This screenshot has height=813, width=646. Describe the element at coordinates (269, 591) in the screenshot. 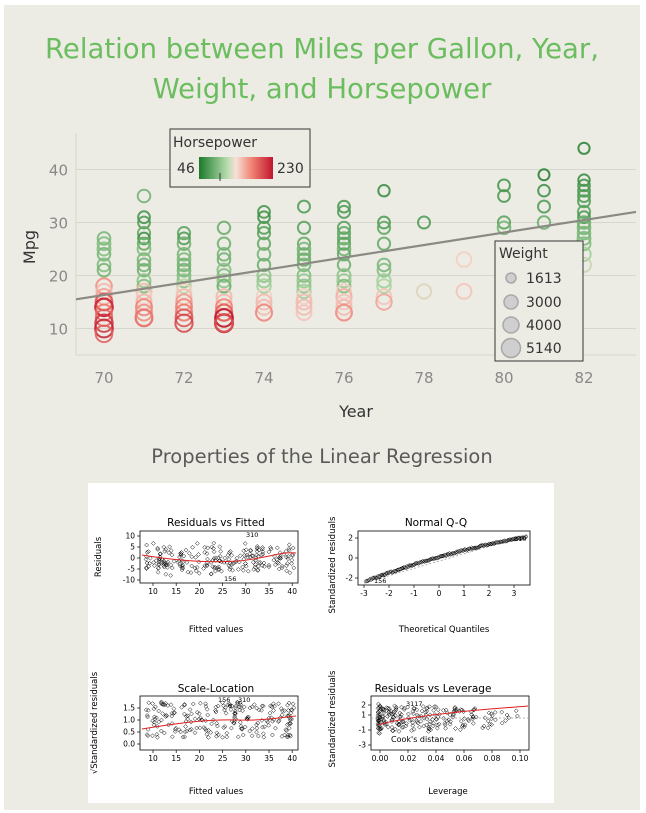

I see `tick-label: 35` at that location.